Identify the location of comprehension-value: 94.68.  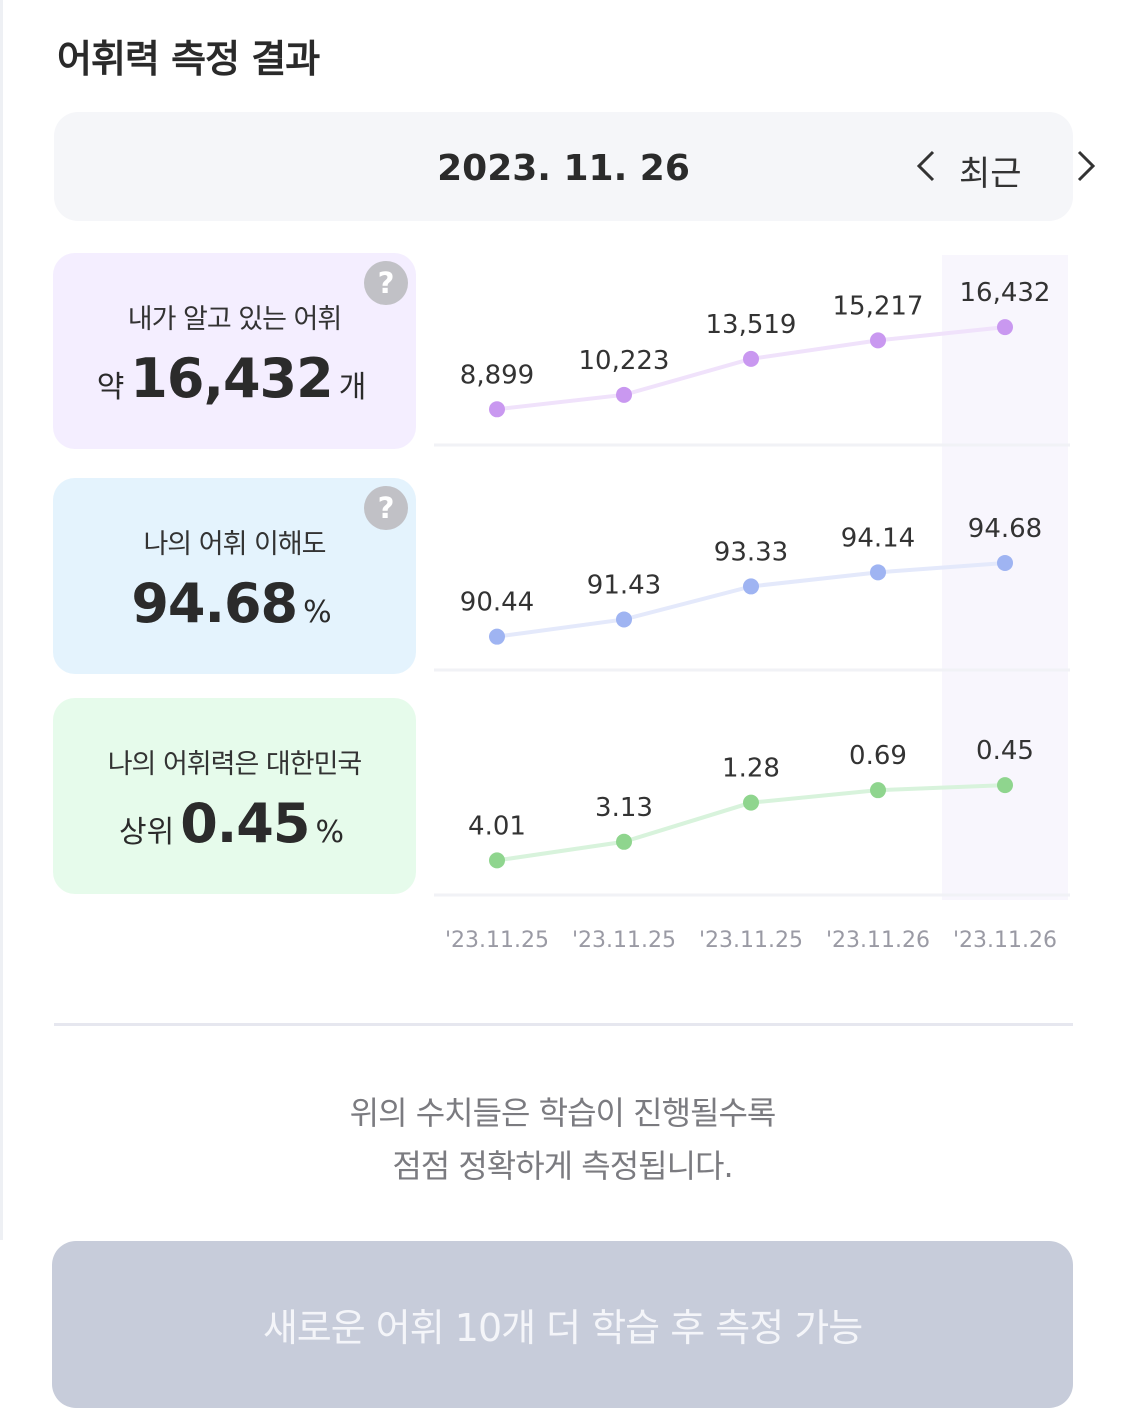
(214, 603).